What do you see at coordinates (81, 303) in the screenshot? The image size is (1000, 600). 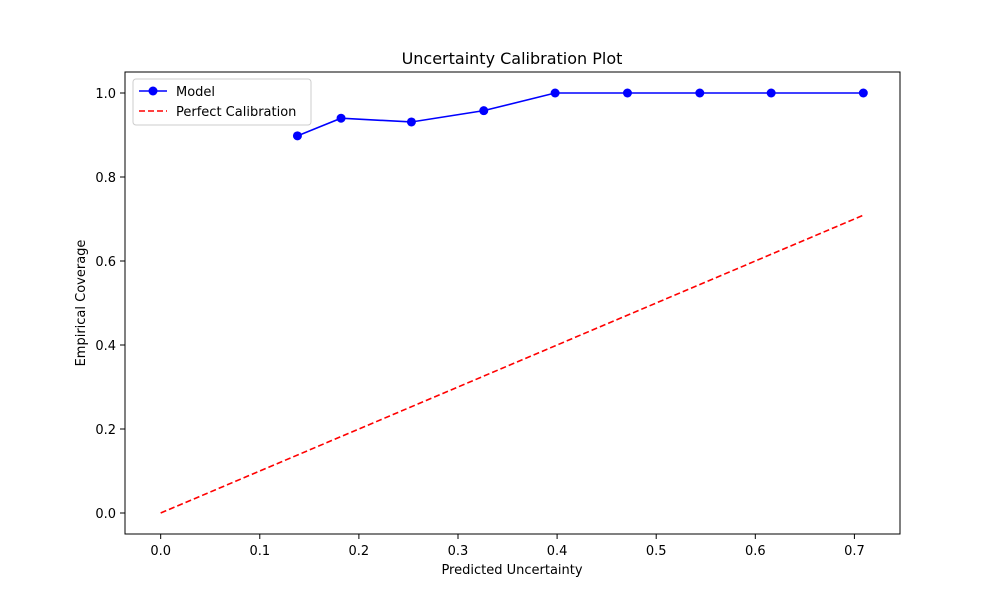 I see `y-axis-label: Empirical Coverage` at bounding box center [81, 303].